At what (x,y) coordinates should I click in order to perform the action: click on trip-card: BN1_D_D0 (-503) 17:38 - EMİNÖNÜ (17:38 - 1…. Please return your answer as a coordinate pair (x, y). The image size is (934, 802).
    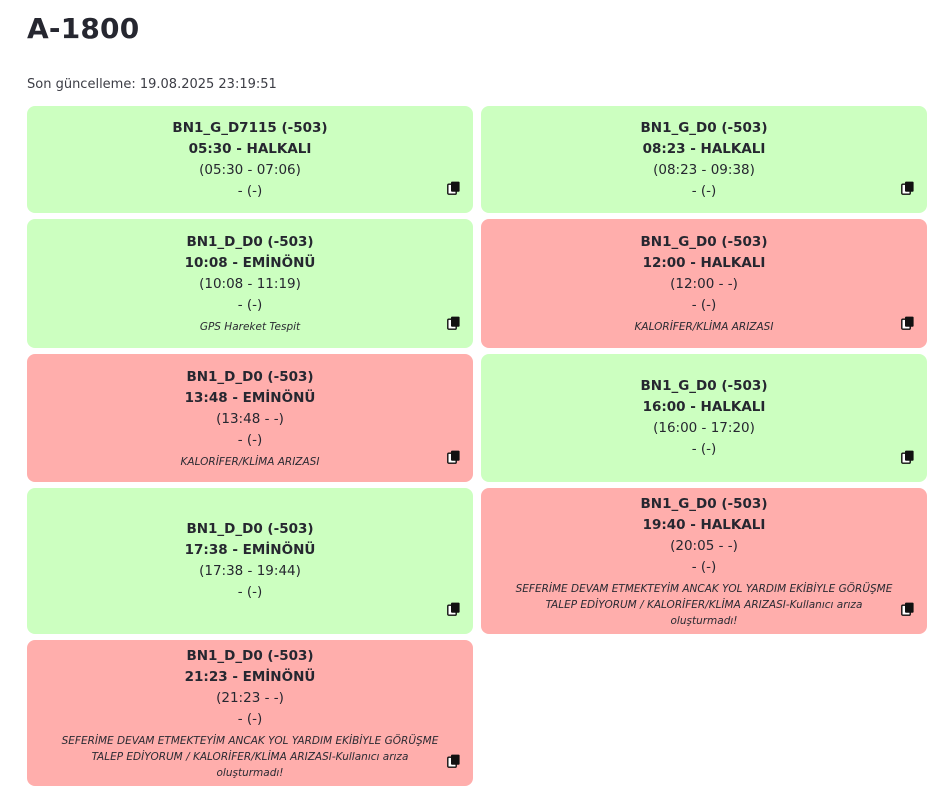
    Looking at the image, I should click on (250, 561).